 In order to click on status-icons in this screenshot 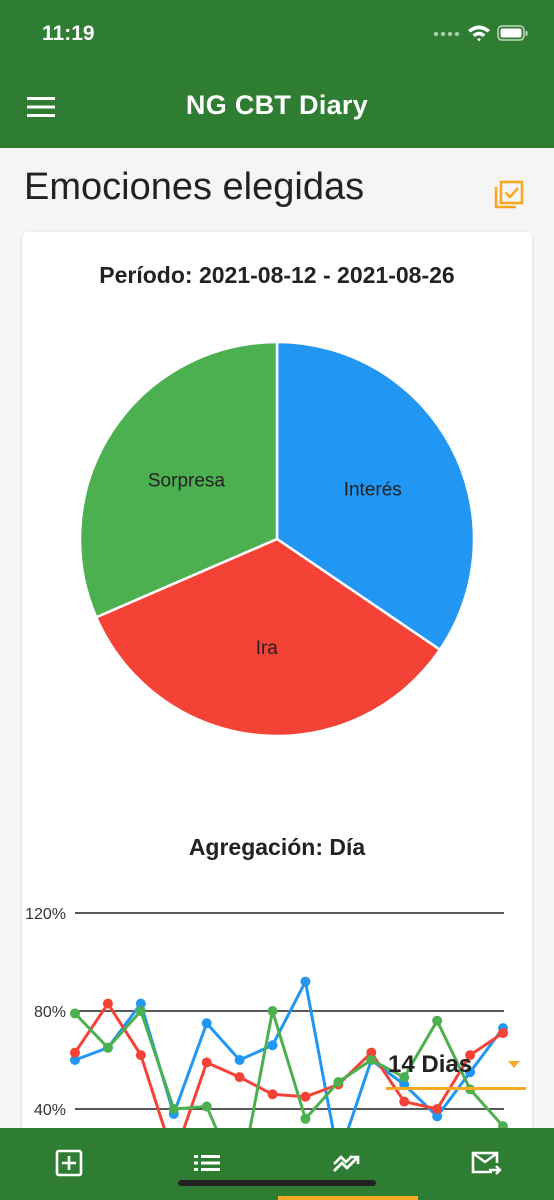, I will do `click(477, 34)`.